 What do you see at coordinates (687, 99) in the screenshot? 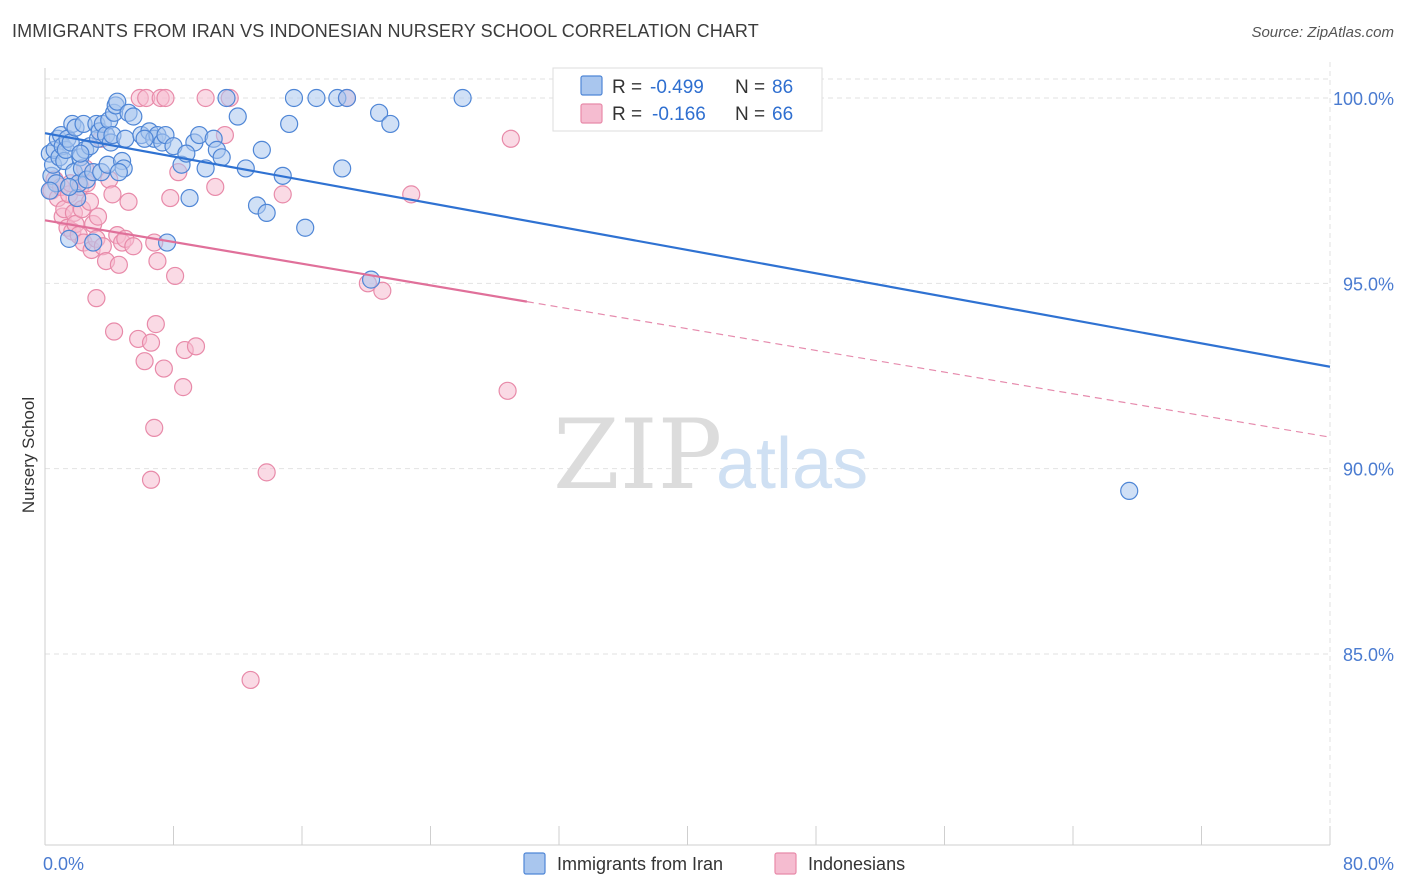
I see `legend-box: R = -0.499 N = 86 R = -0.166 N = 66` at bounding box center [687, 99].